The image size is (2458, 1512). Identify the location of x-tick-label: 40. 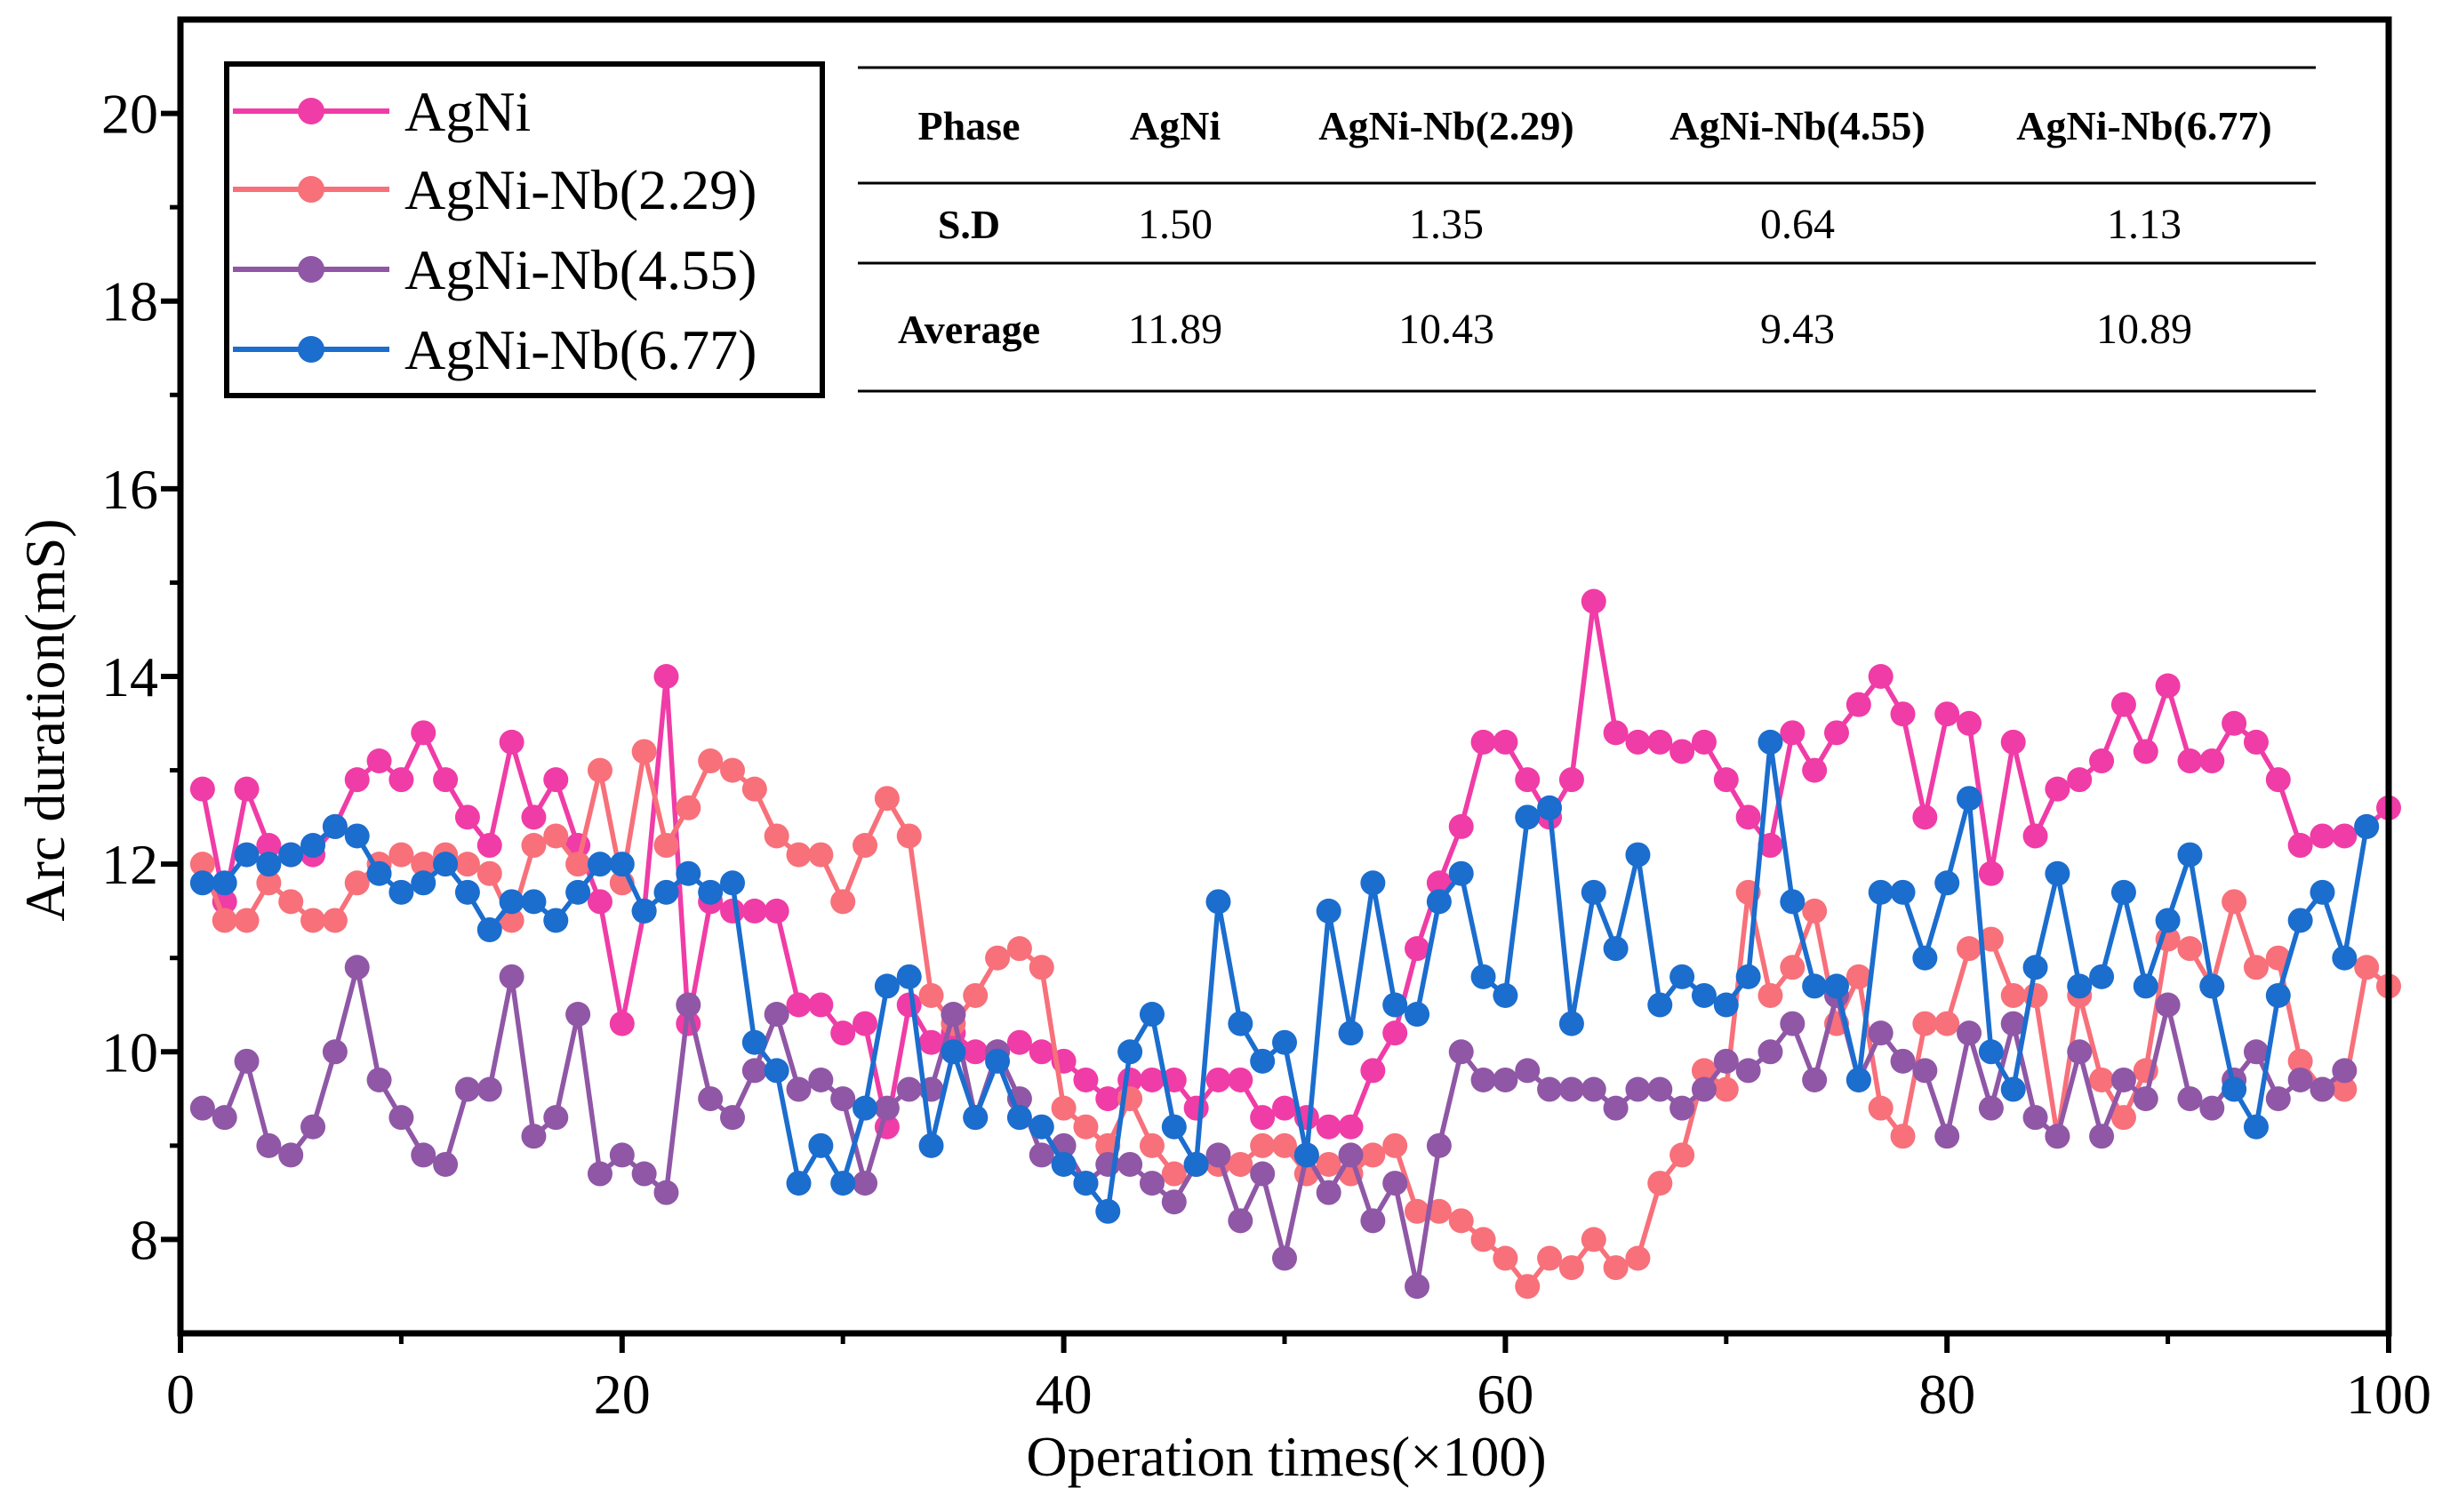
(1064, 1394).